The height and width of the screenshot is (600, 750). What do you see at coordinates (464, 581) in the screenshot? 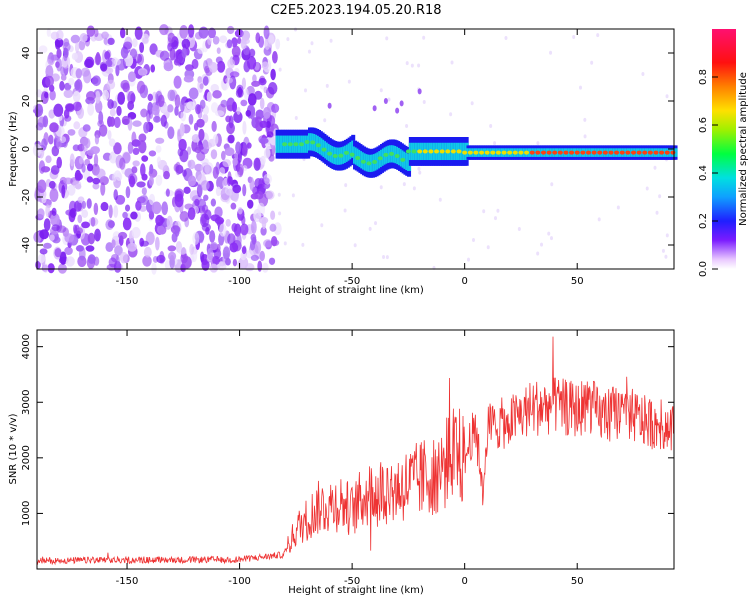
I see `snr-xtick-label: 0` at bounding box center [464, 581].